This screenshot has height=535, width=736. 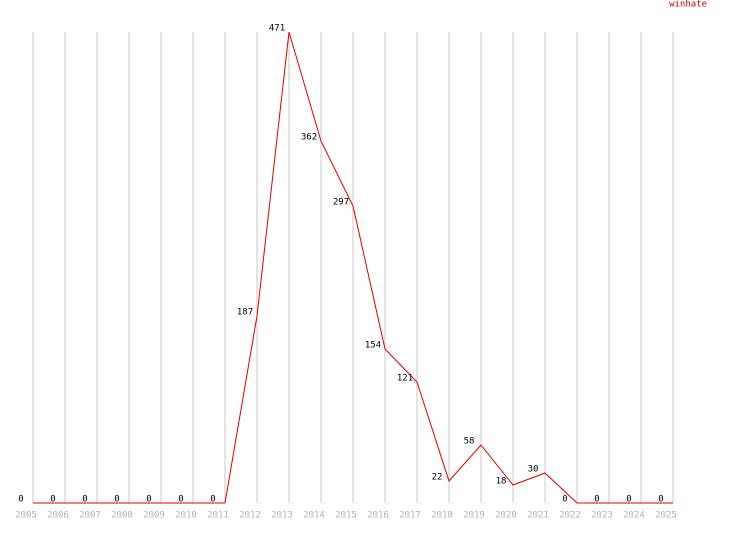 I want to click on x-tick-label: 2018, so click(x=442, y=516).